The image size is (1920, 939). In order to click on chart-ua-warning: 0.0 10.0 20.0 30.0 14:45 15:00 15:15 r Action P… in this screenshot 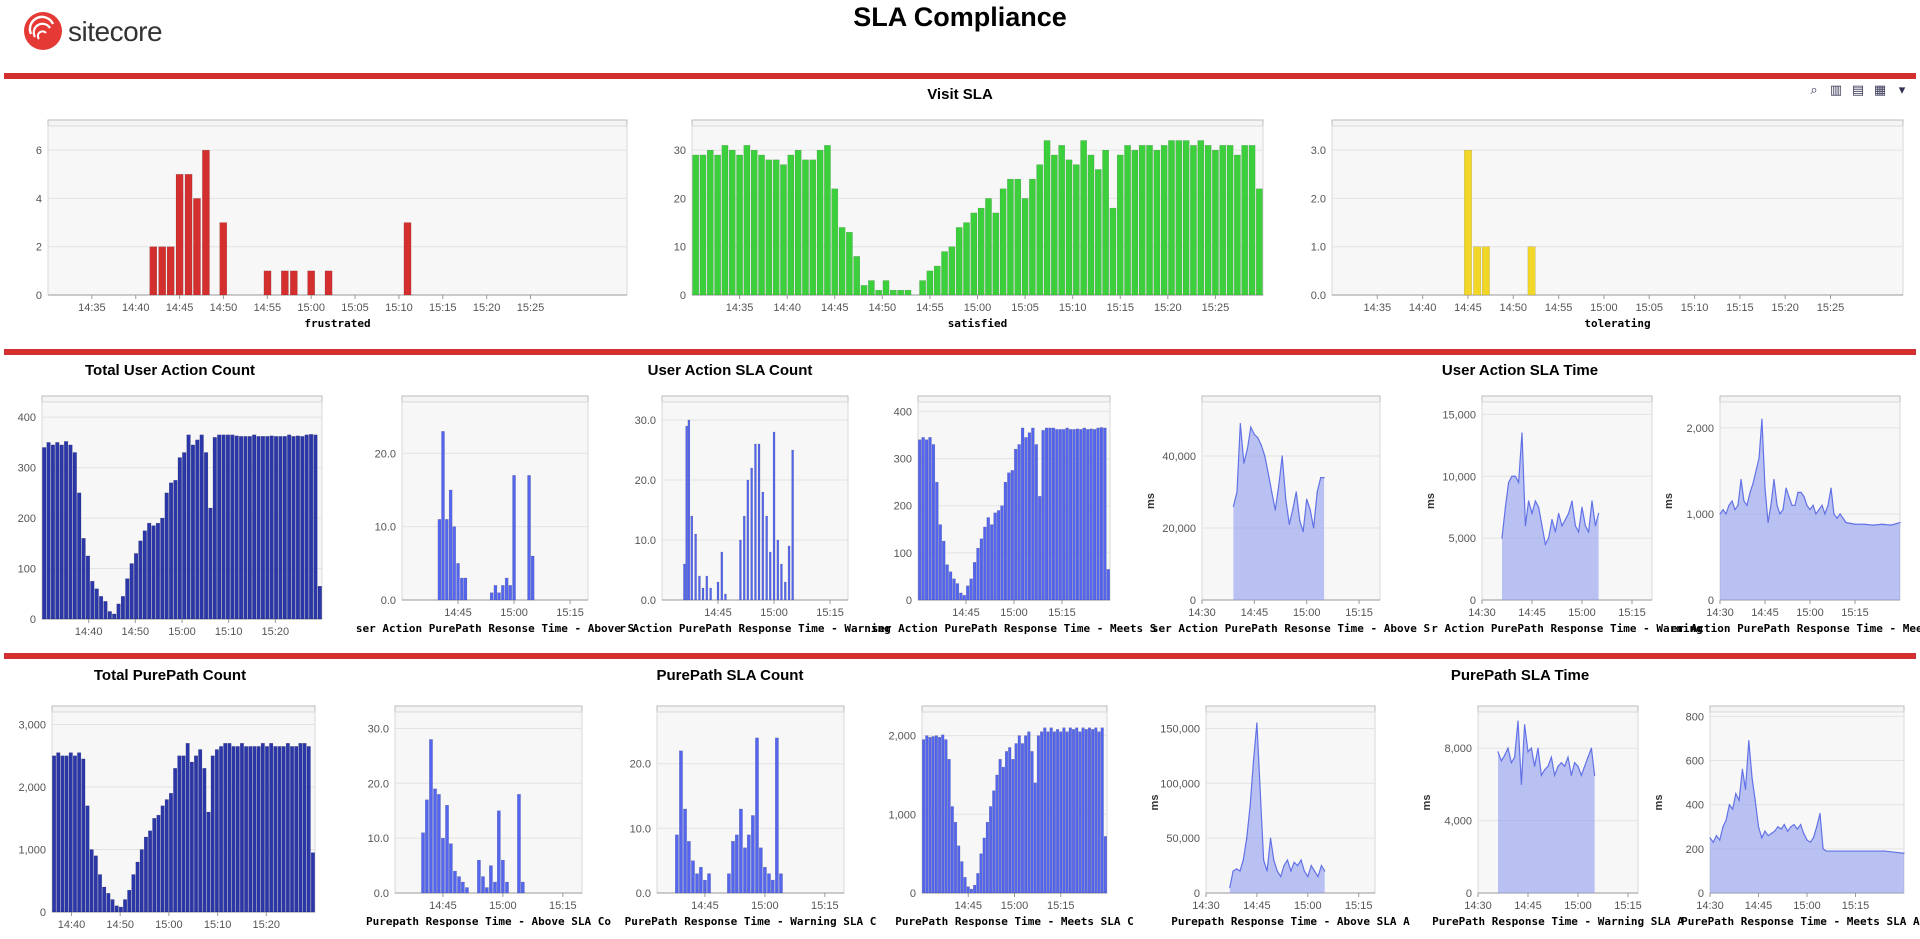, I will do `click(745, 516)`.